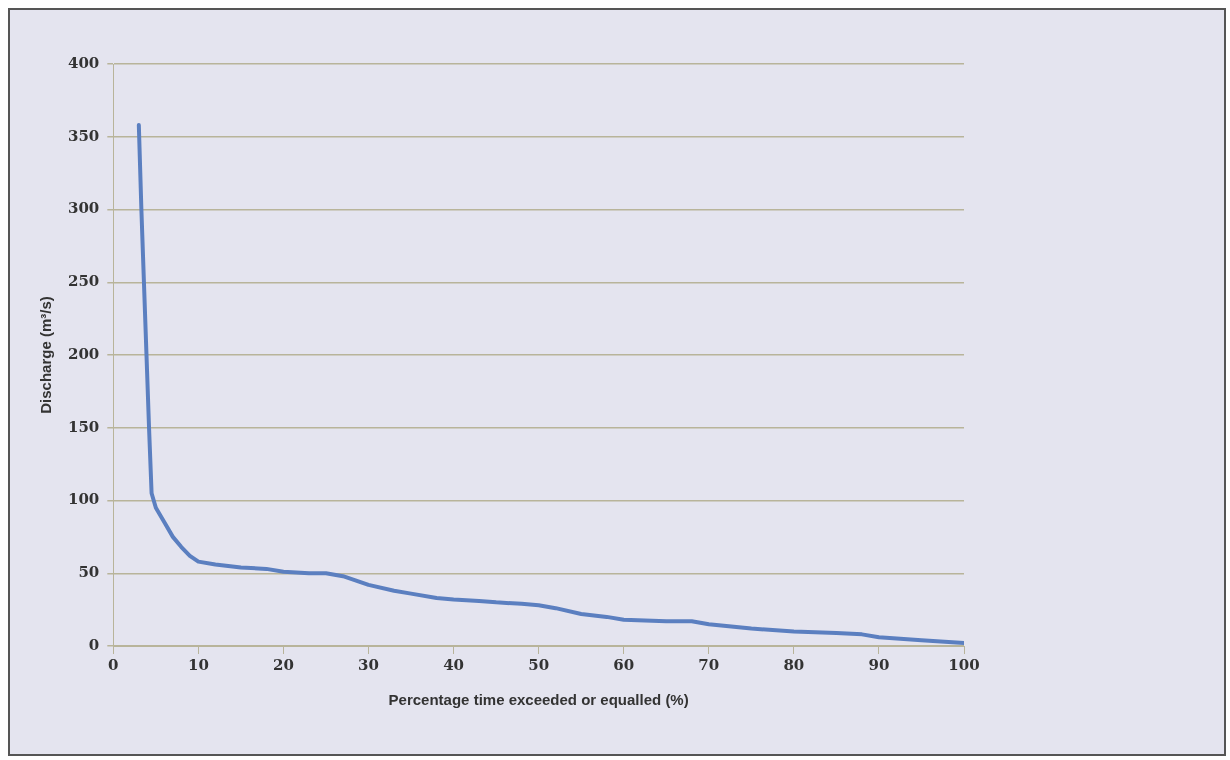  Describe the element at coordinates (113, 664) in the screenshot. I see `x-tick-label: 0` at that location.